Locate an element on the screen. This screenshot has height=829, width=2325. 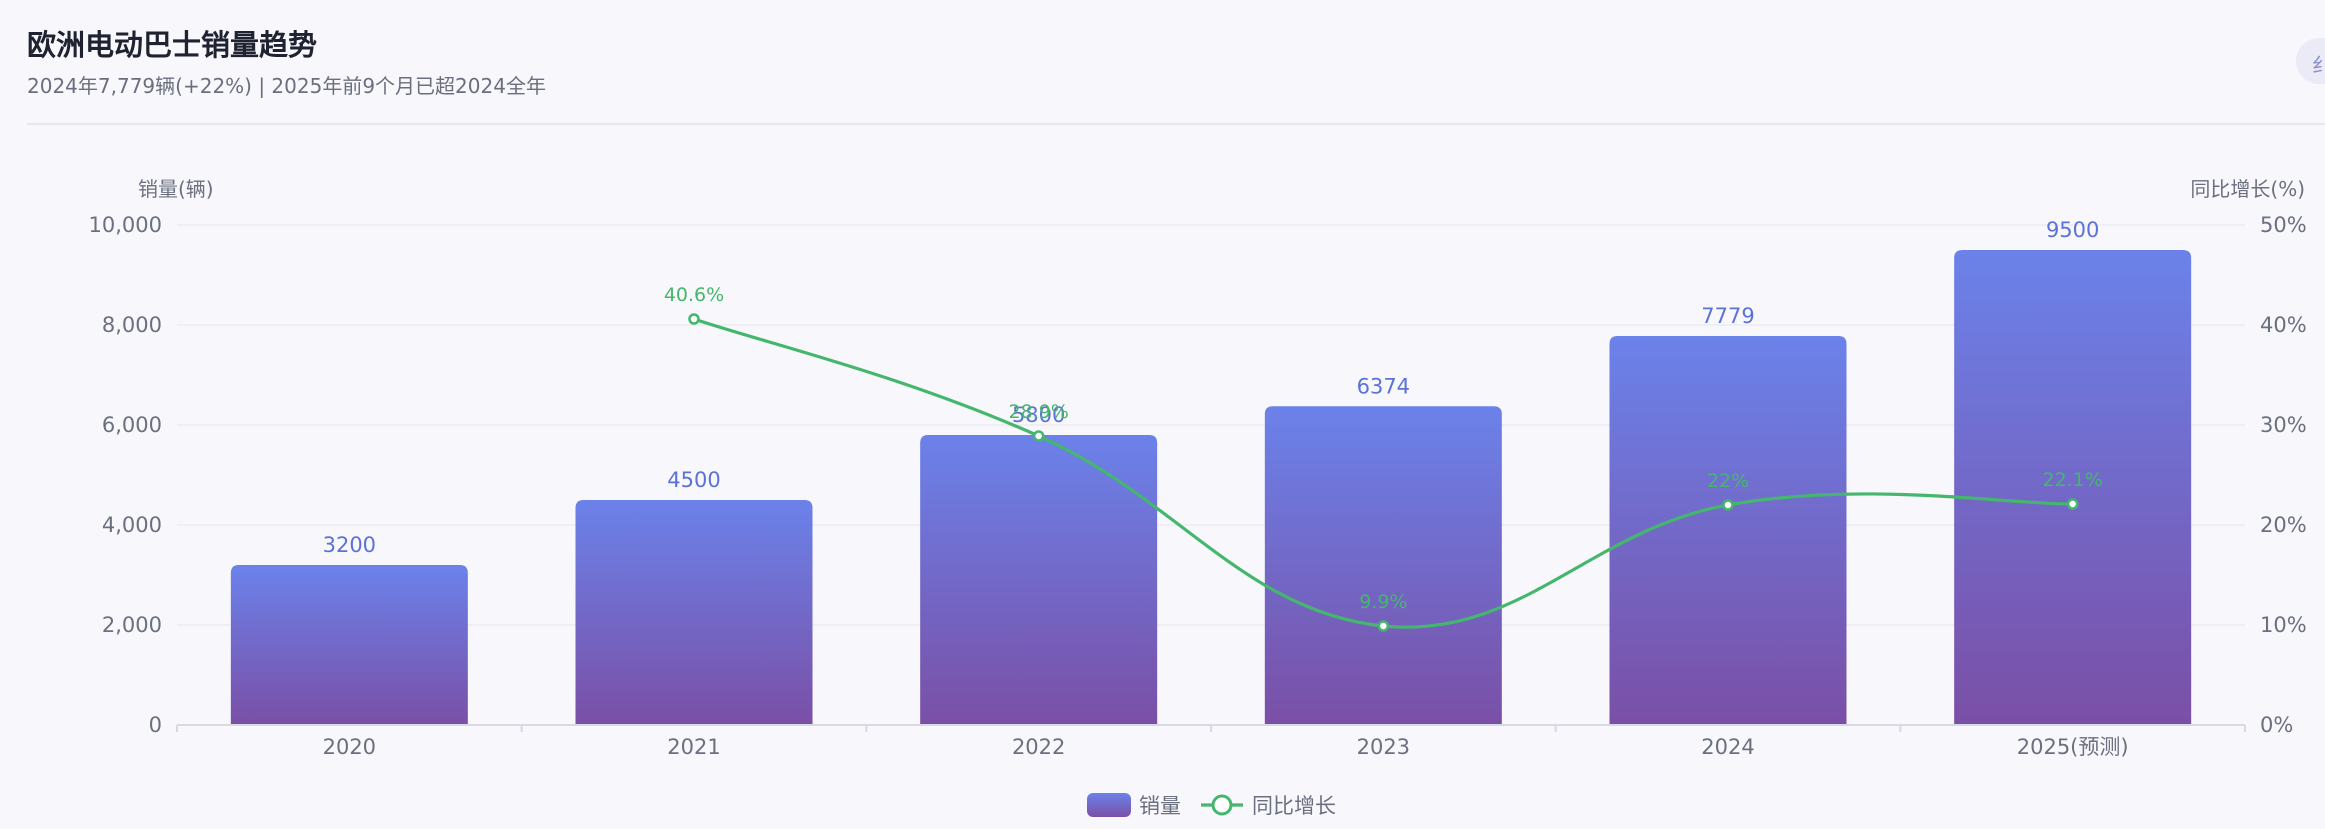
growth-point-2022 is located at coordinates (1038, 436).